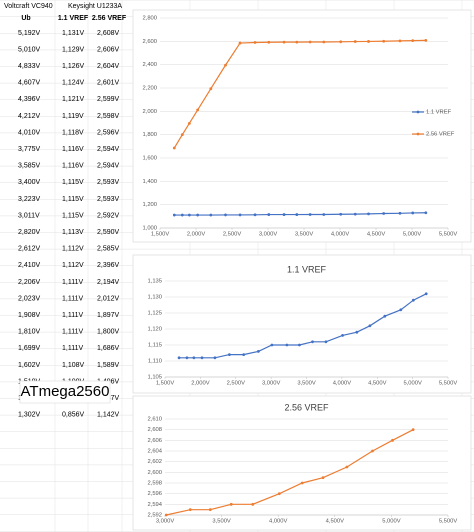 The width and height of the screenshot is (474, 532). I want to click on legend-marker, so click(418, 134).